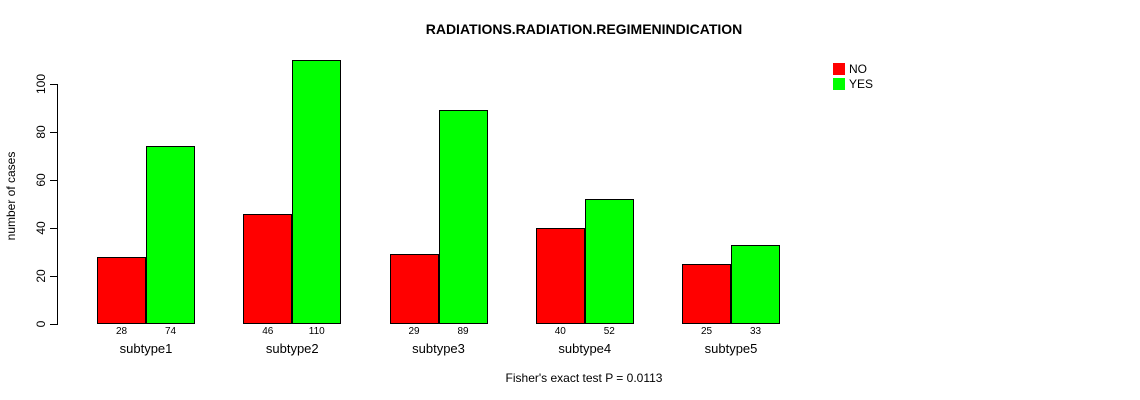  Describe the element at coordinates (41, 276) in the screenshot. I see `y-axis-tick-label: 20` at that location.